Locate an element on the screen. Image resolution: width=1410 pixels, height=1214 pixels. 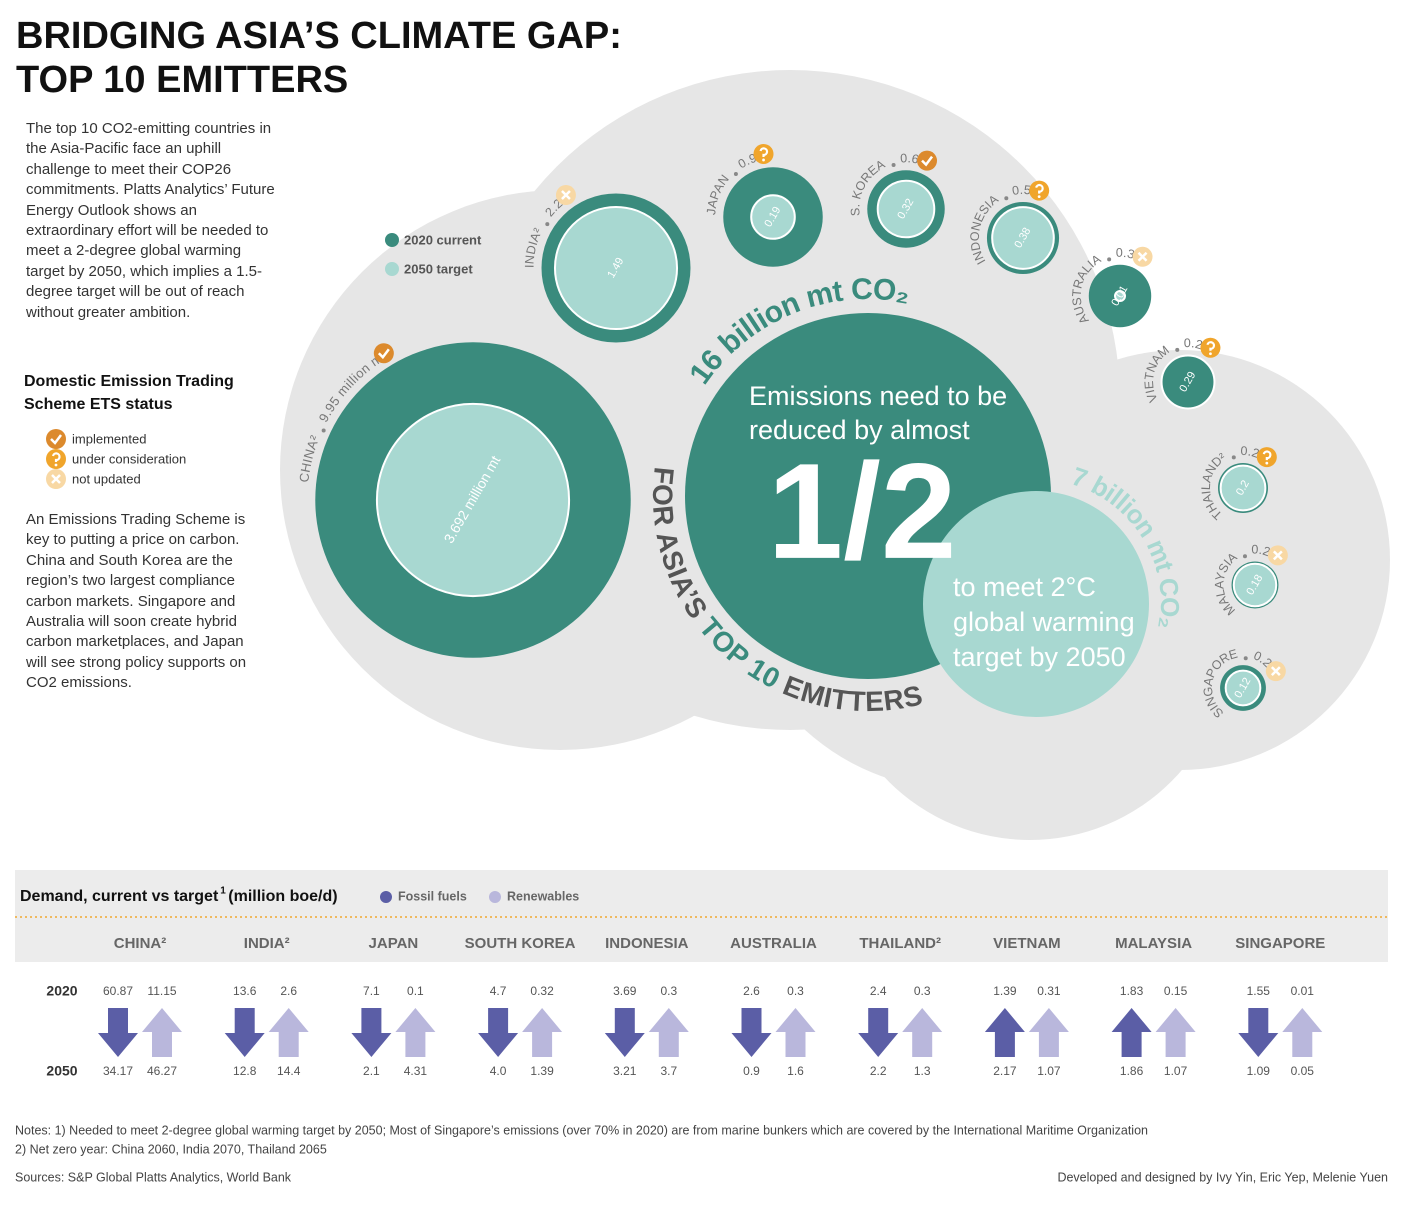
demand-note: 1 is located at coordinates (223, 891).